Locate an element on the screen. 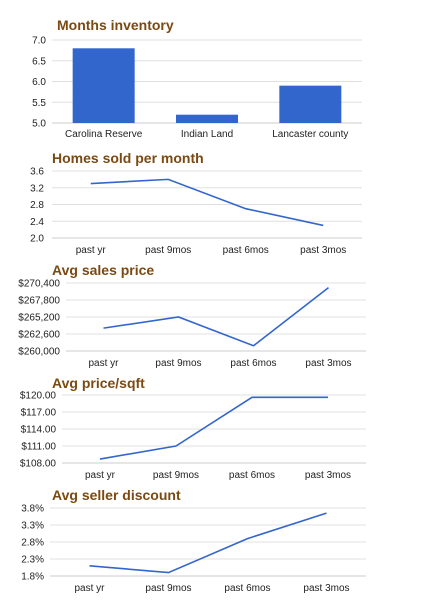 The image size is (432, 613). chart-title: Avg price/sqft is located at coordinates (98, 383).